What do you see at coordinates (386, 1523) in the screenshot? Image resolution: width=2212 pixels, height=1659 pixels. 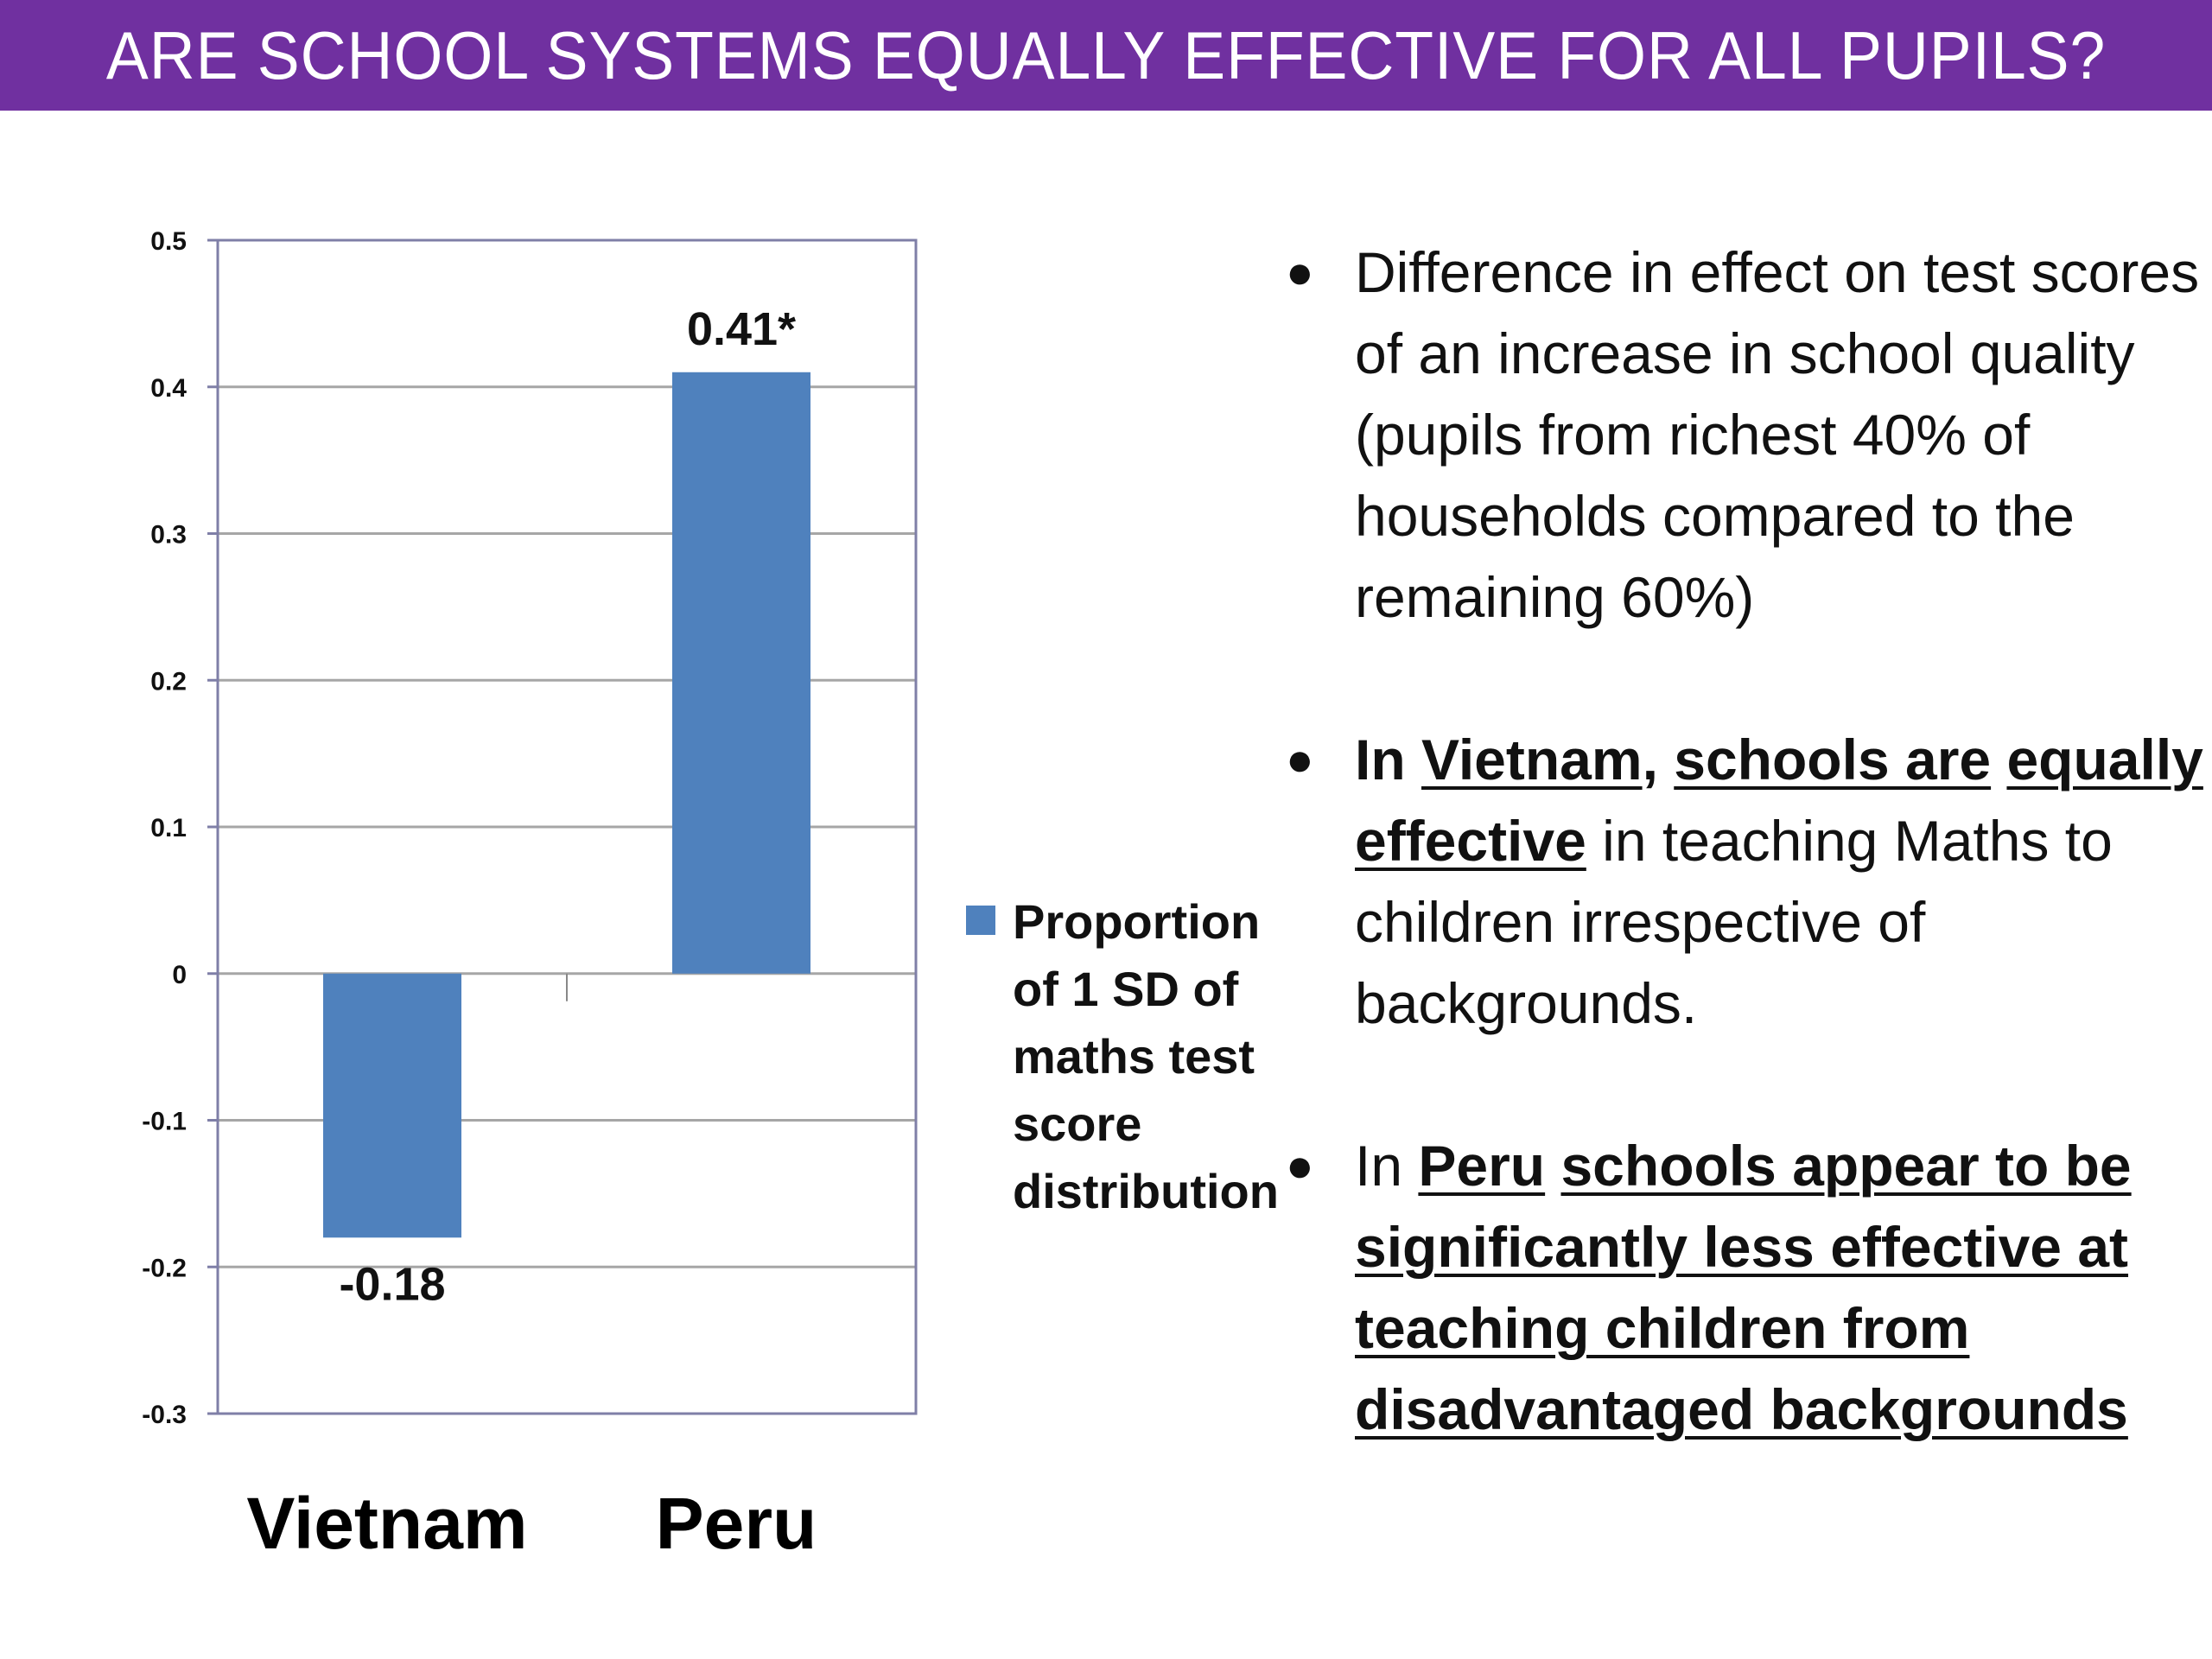 I see `x-category-label: Vietnam` at bounding box center [386, 1523].